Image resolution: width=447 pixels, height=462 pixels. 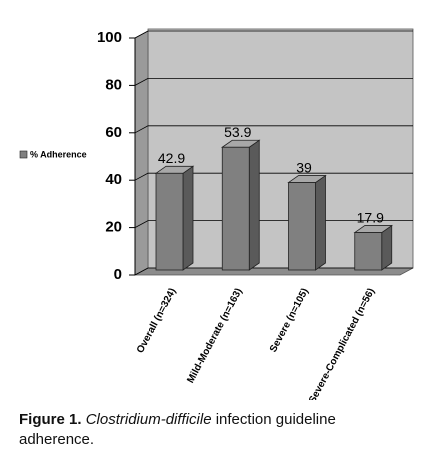 What do you see at coordinates (177, 429) in the screenshot?
I see `caption-text: infection guideline adherence.` at bounding box center [177, 429].